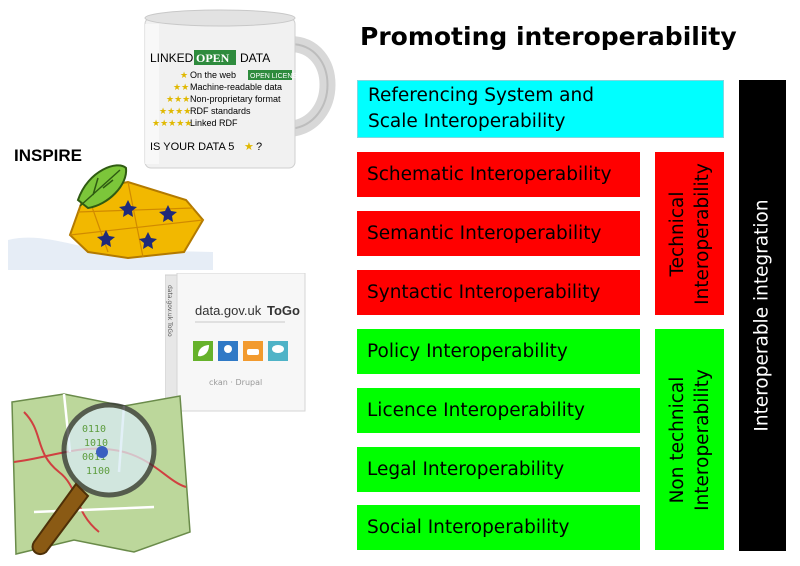 Image resolution: width=800 pixels, height=566 pixels. Describe the element at coordinates (283, 310) in the screenshot. I see `togo-title-bold: ToGo` at that location.